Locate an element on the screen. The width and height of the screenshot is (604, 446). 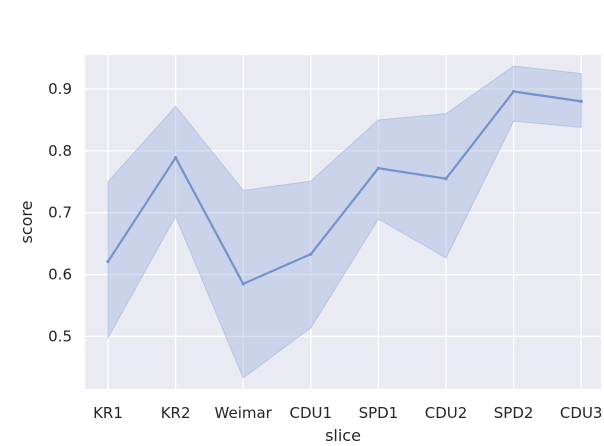
x-tick-label: CDU3 is located at coordinates (581, 413).